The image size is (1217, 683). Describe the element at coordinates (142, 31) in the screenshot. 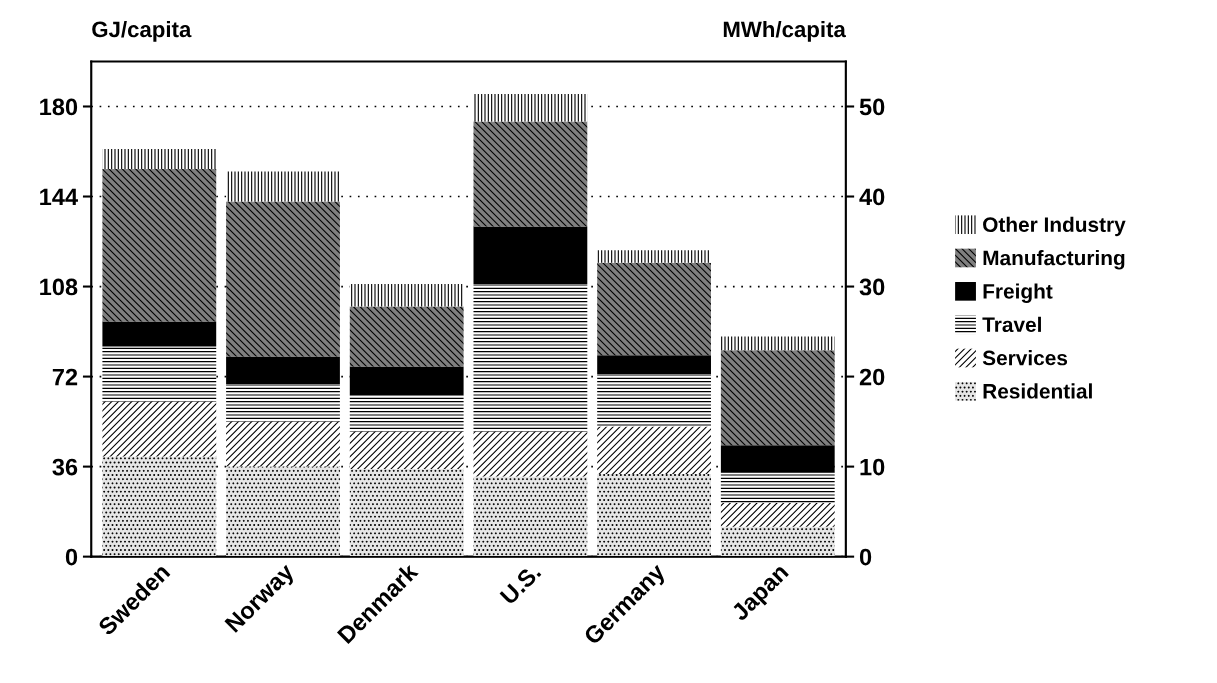

I see `y-axis-title: GJ/capita` at that location.